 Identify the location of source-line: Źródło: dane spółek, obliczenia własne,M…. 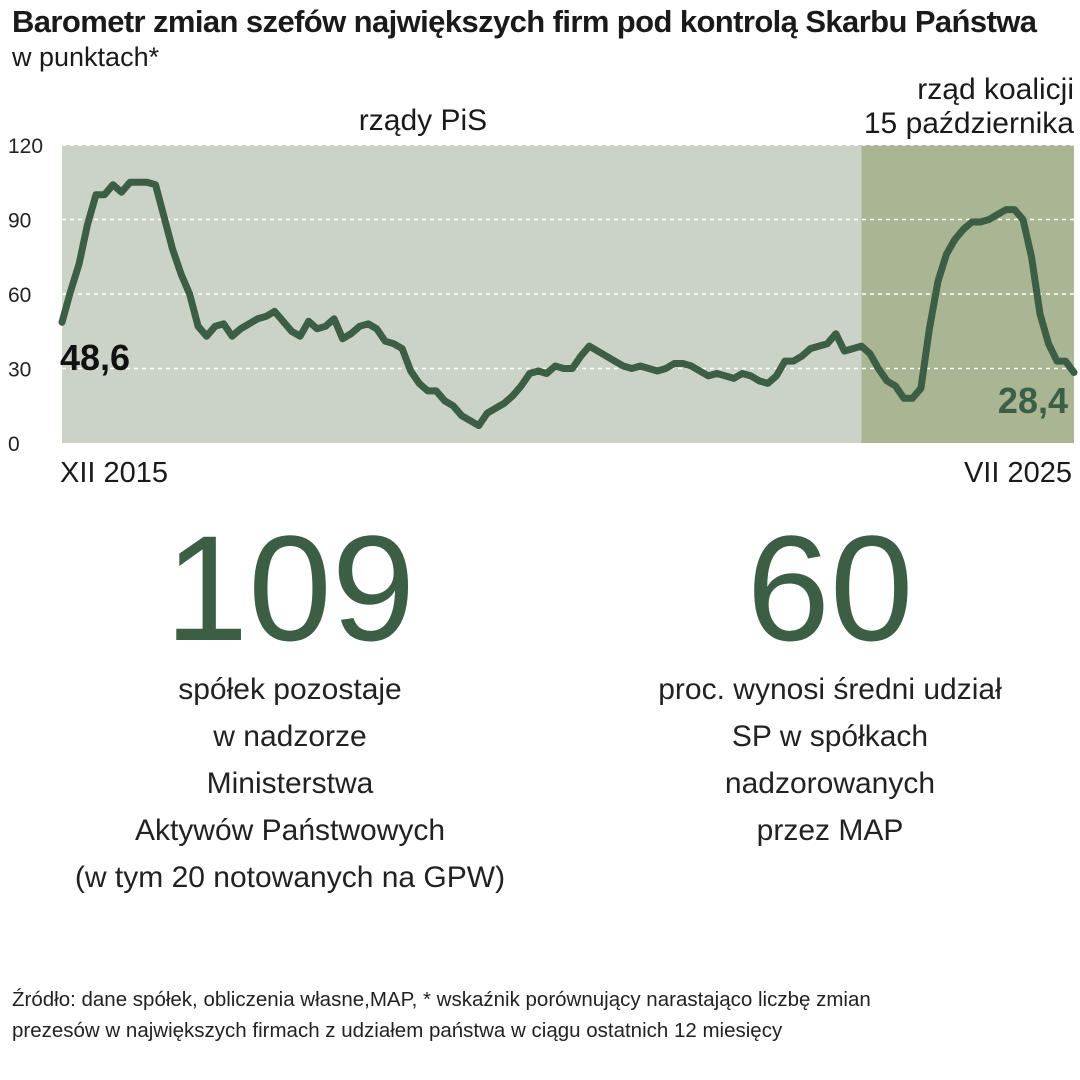
(441, 999).